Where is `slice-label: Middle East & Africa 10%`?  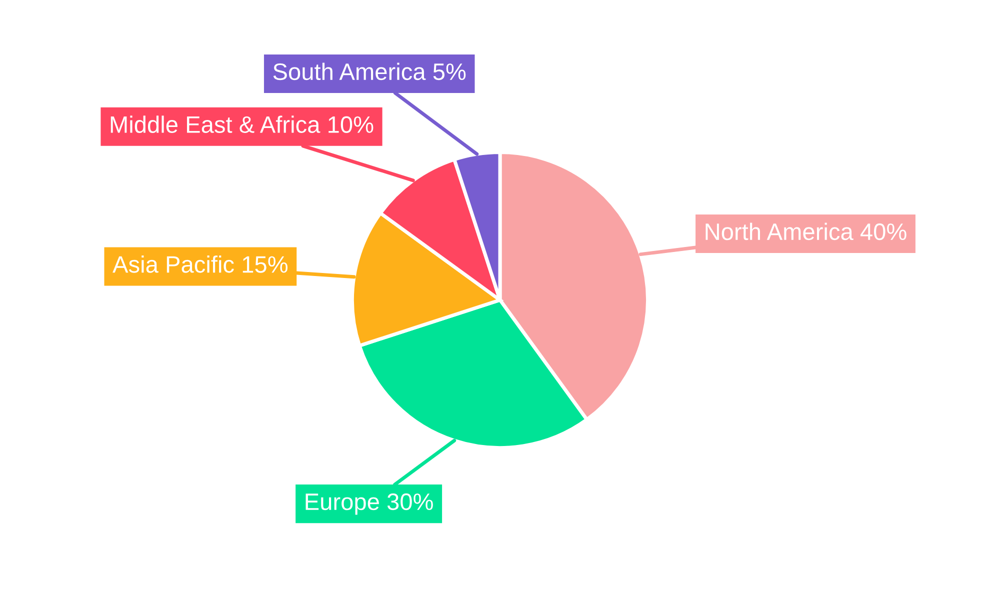
slice-label: Middle East & Africa 10% is located at coordinates (242, 124).